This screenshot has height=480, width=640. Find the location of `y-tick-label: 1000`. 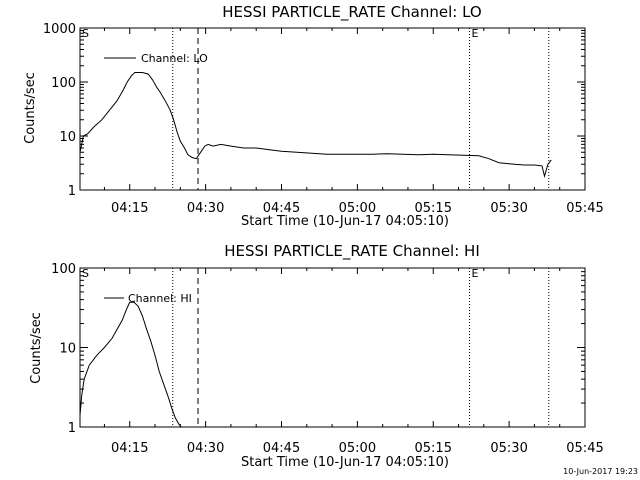

y-tick-label: 1000 is located at coordinates (59, 29).